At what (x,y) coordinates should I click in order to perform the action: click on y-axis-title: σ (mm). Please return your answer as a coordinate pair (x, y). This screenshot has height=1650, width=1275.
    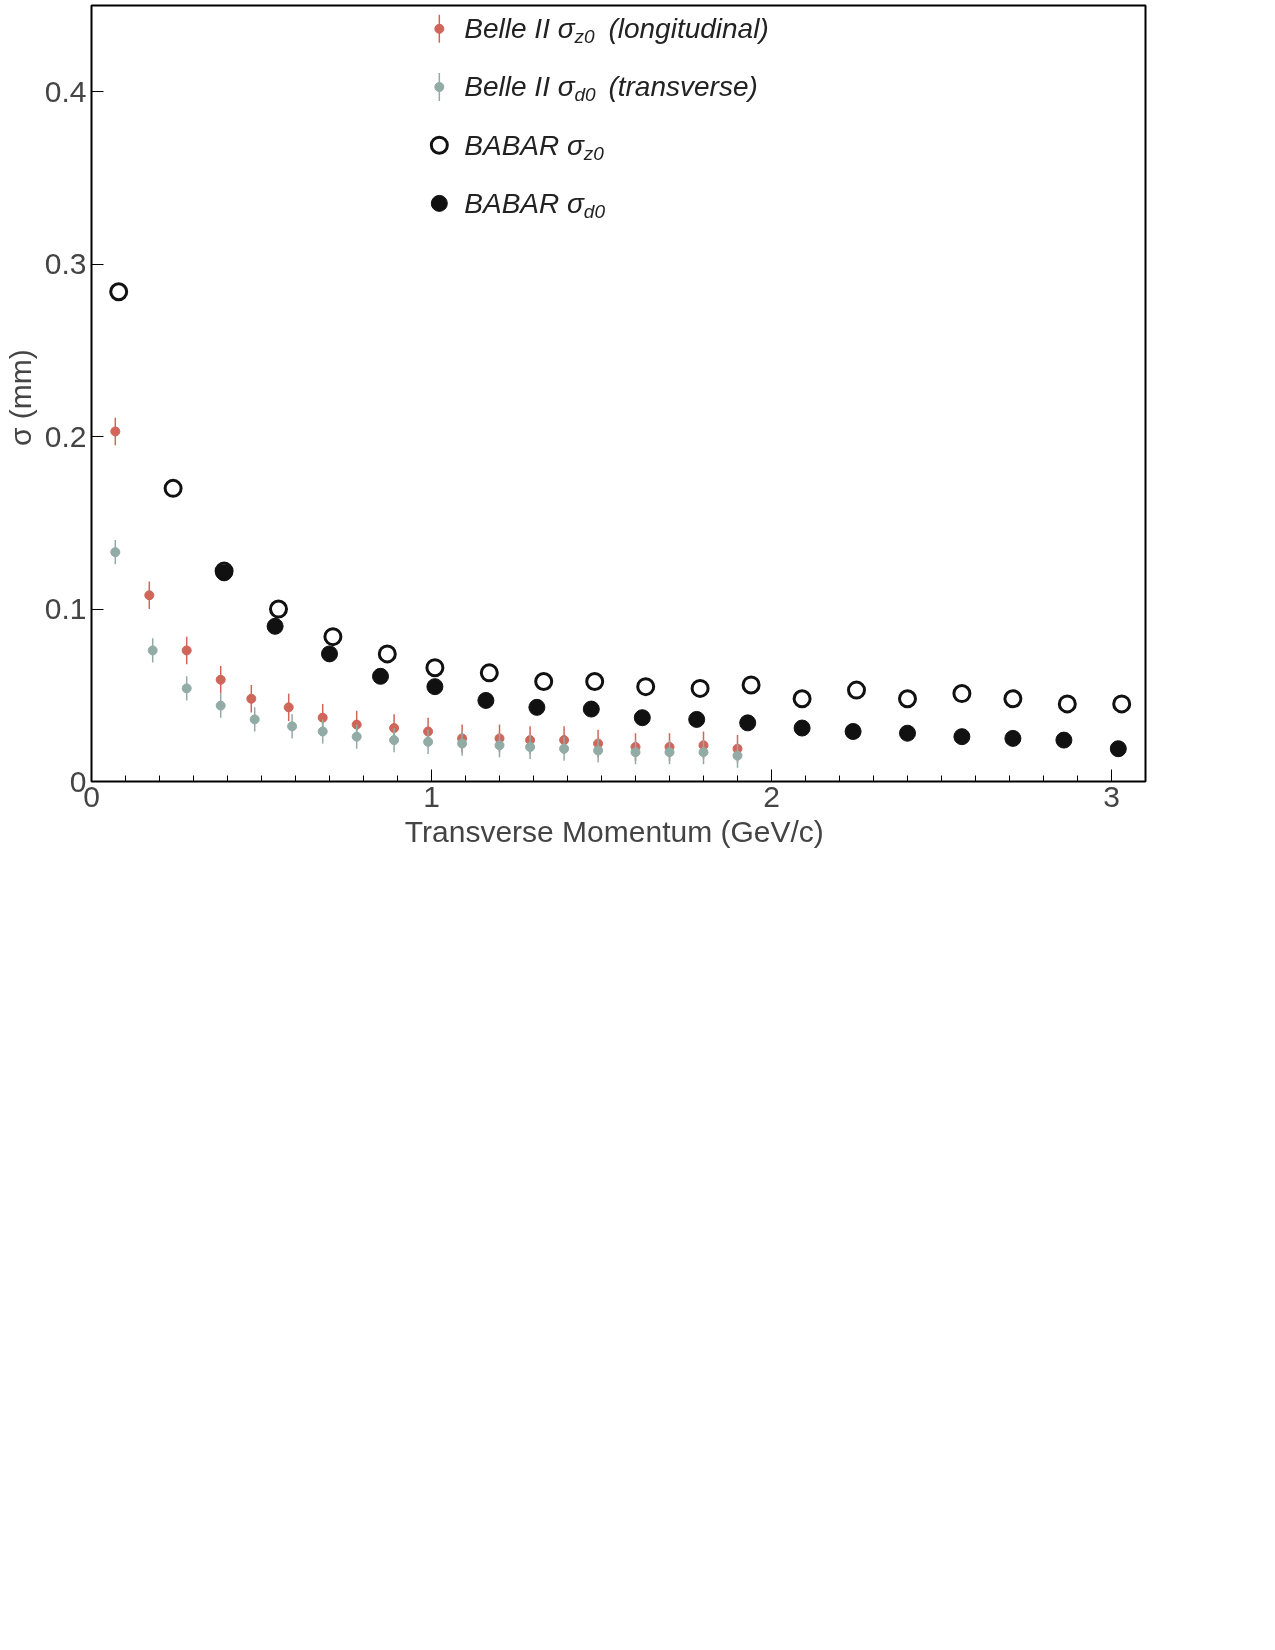
    Looking at the image, I should click on (20, 398).